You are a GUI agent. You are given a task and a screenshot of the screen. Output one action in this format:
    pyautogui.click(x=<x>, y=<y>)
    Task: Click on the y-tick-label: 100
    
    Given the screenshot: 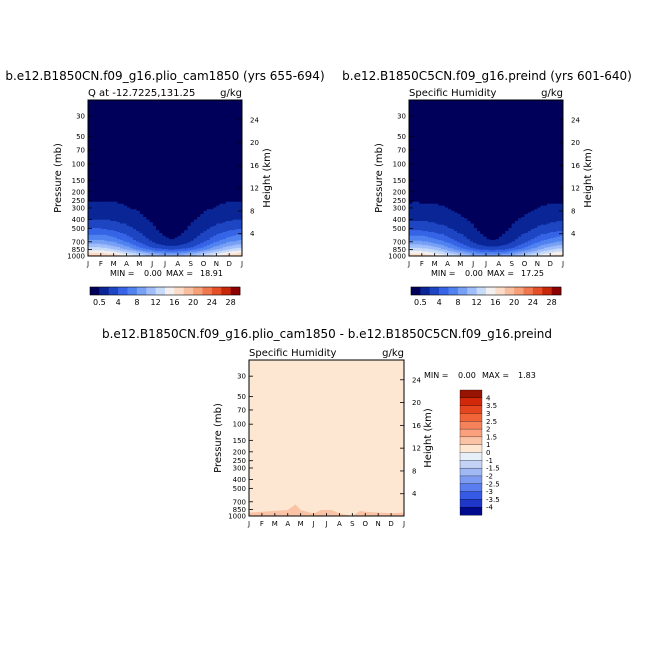 What is the action you would take?
    pyautogui.click(x=399, y=165)
    